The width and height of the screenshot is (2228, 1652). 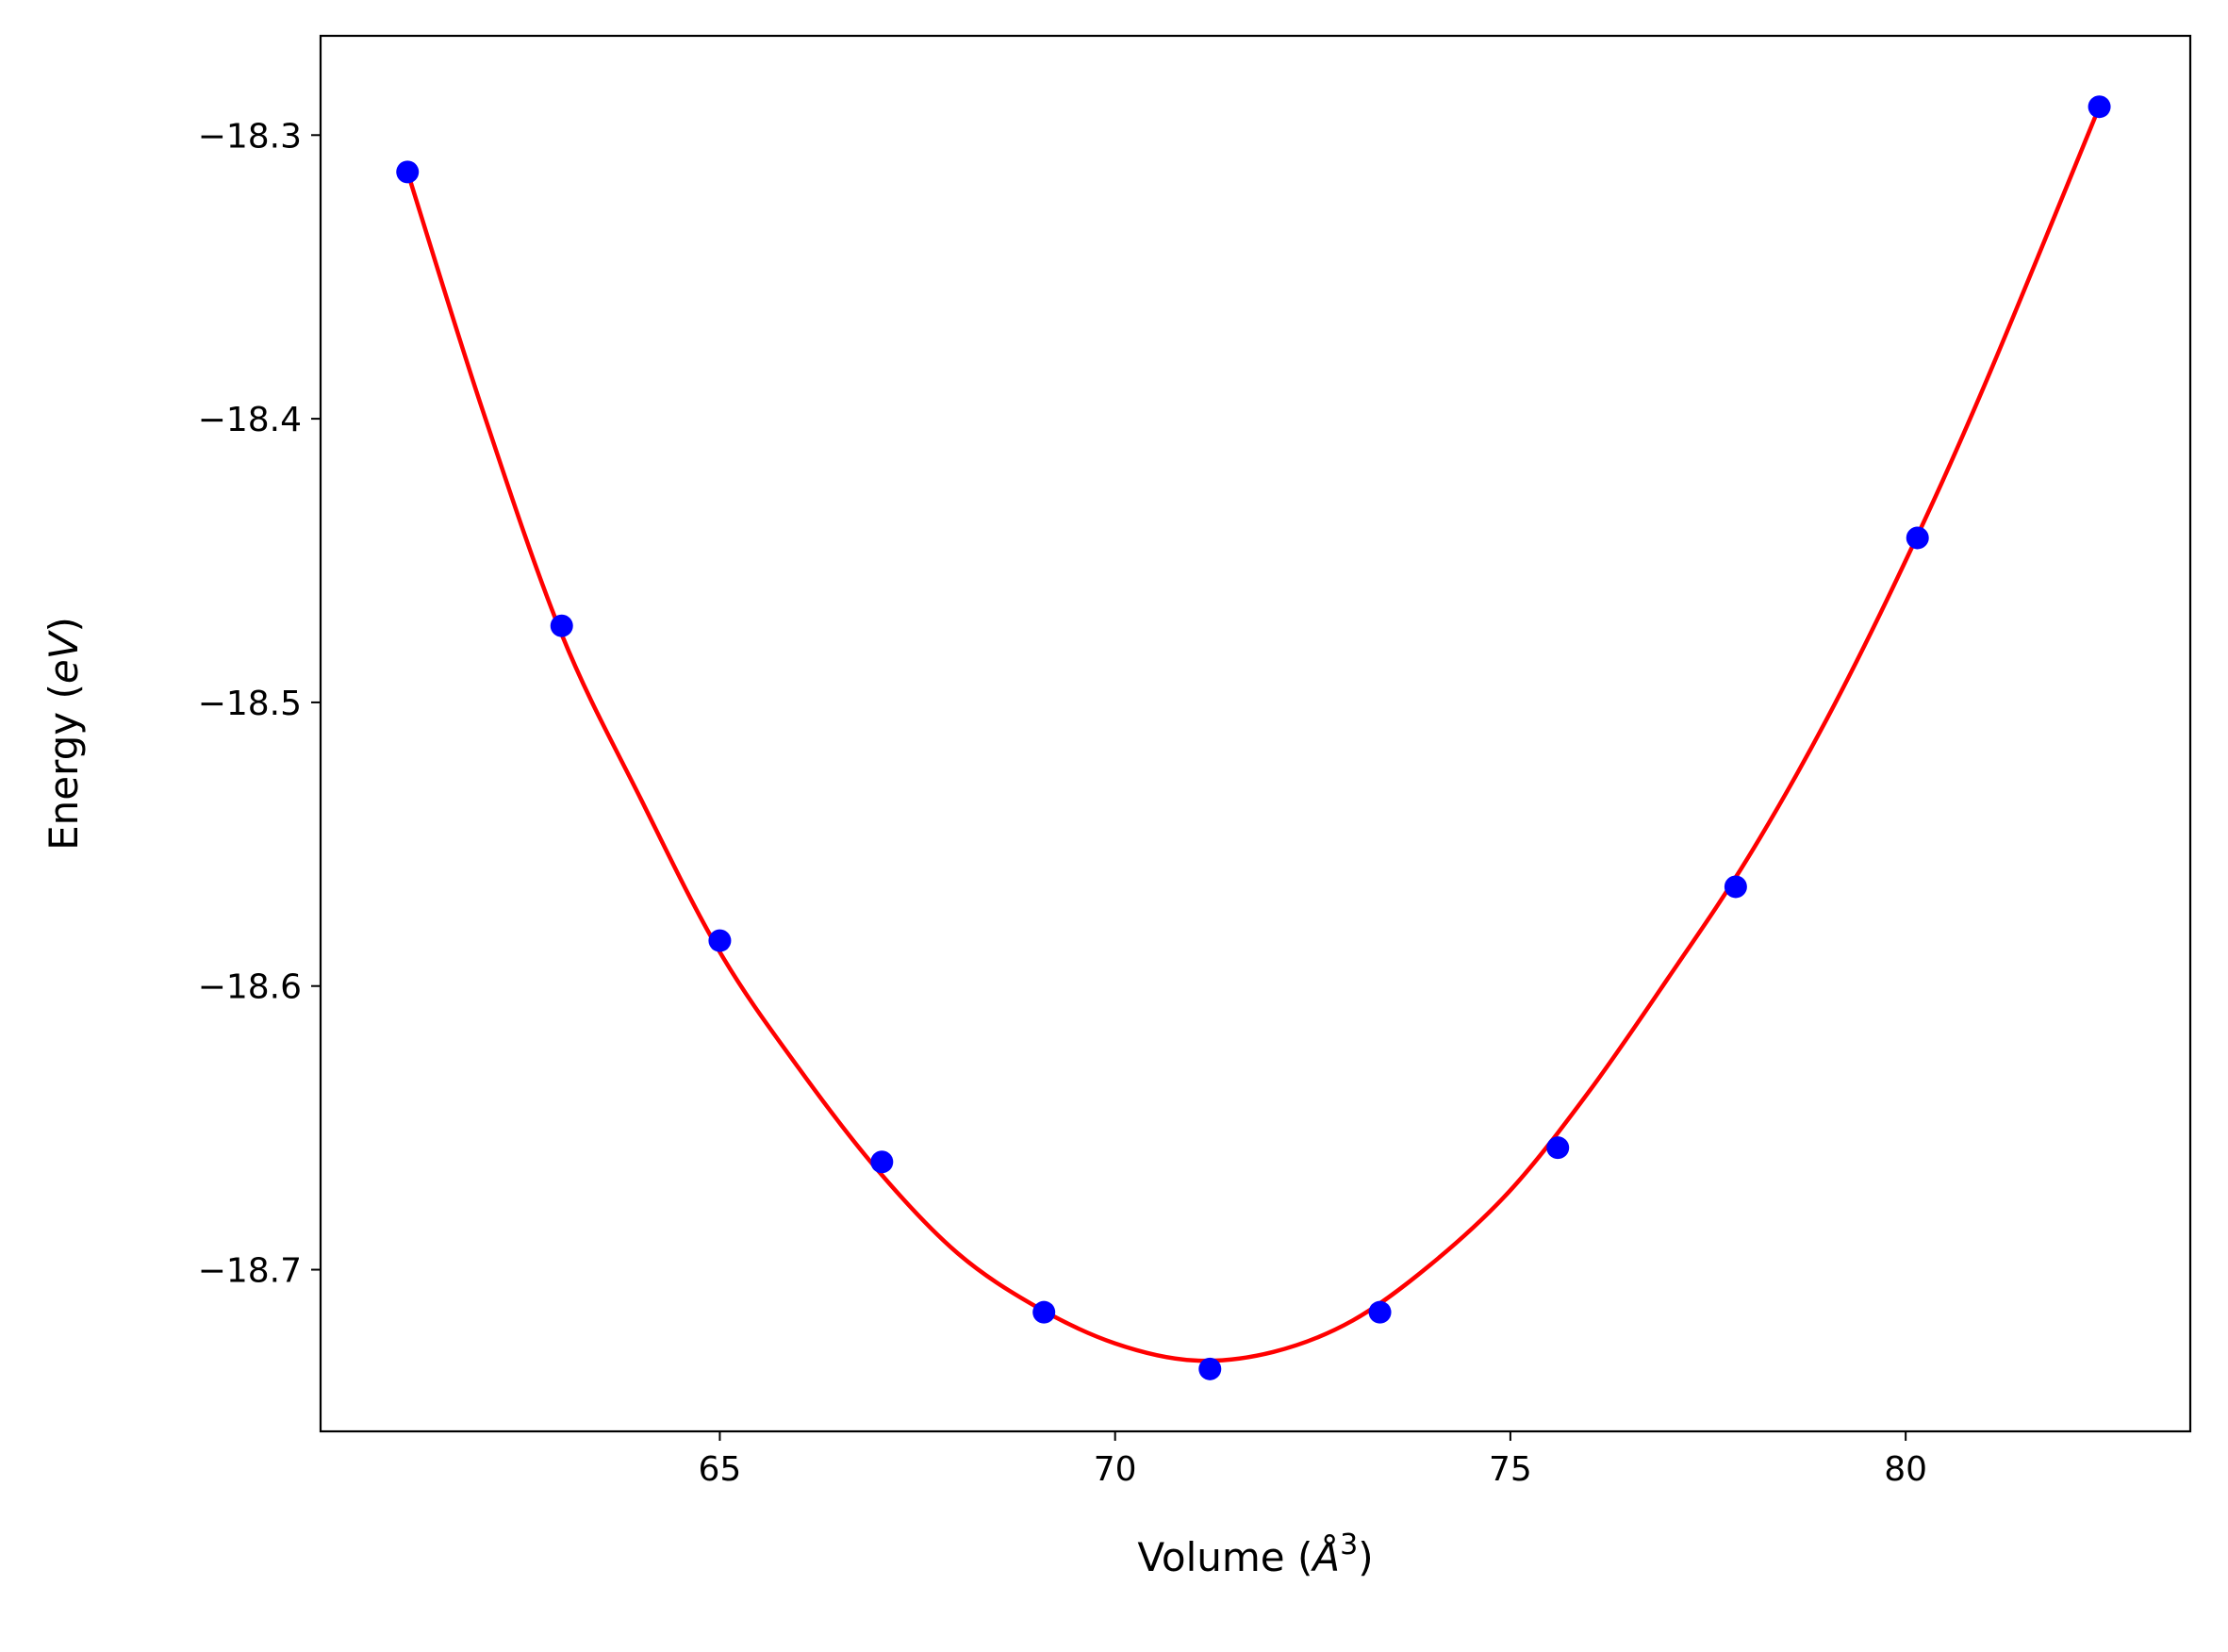 What do you see at coordinates (250, 987) in the screenshot?
I see `y-tick-label: −18.6` at bounding box center [250, 987].